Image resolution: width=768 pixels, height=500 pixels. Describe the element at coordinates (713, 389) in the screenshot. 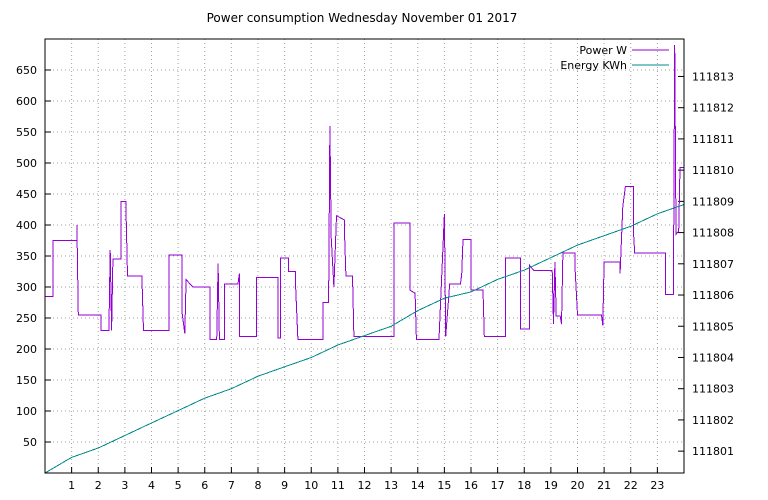

I see `tick-label-right: 111803` at that location.